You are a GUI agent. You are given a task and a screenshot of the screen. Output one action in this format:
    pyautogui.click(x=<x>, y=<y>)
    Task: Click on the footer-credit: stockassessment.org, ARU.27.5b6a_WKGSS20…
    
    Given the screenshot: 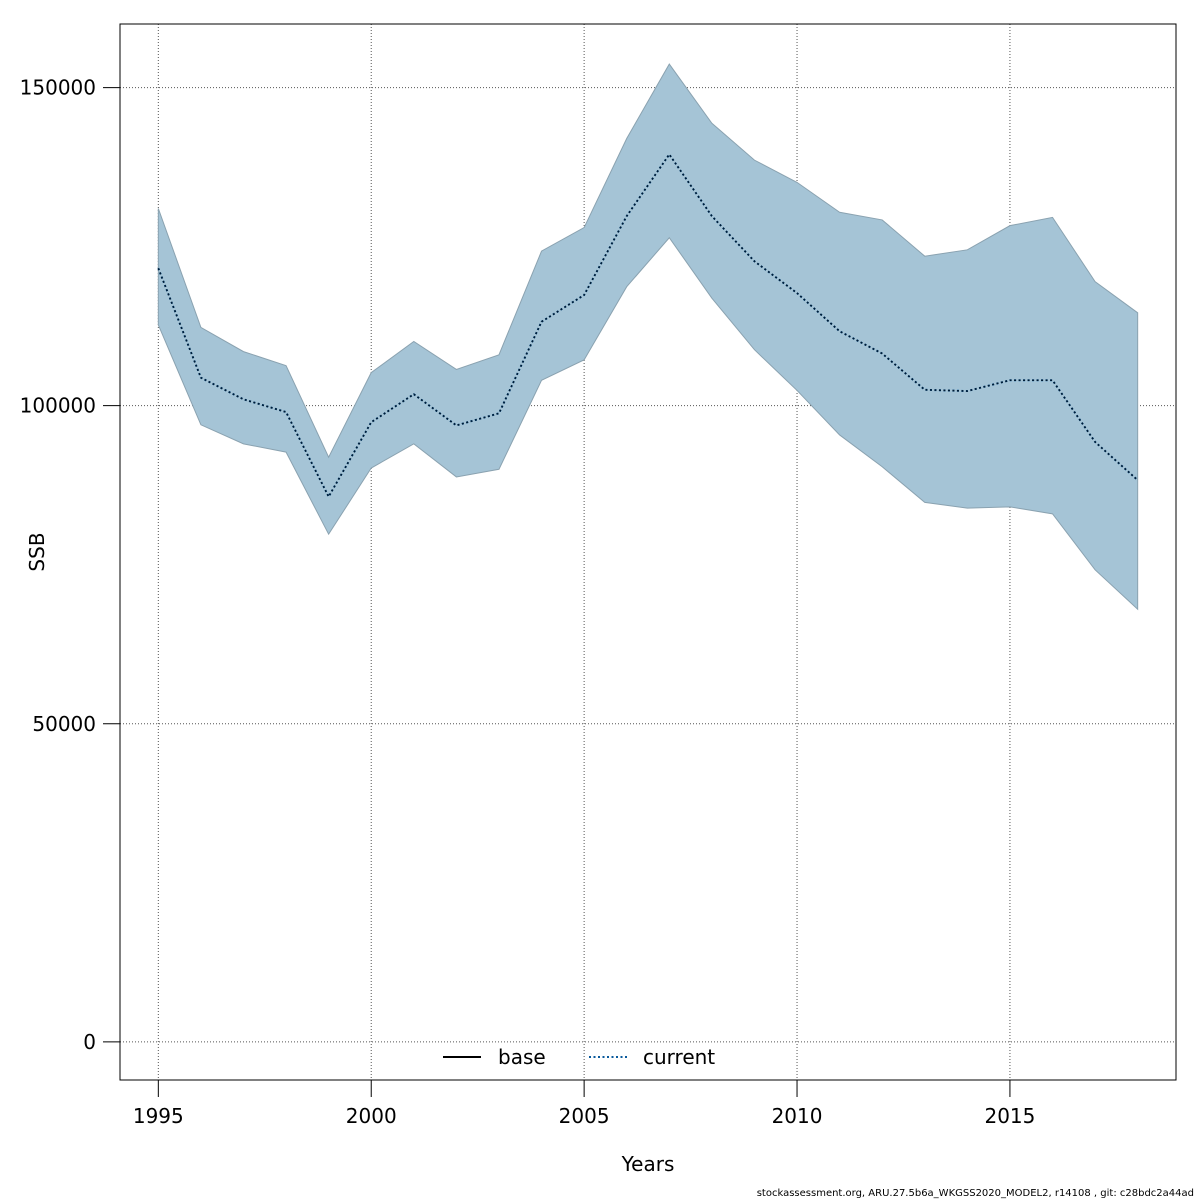 What is the action you would take?
    pyautogui.click(x=975, y=1193)
    